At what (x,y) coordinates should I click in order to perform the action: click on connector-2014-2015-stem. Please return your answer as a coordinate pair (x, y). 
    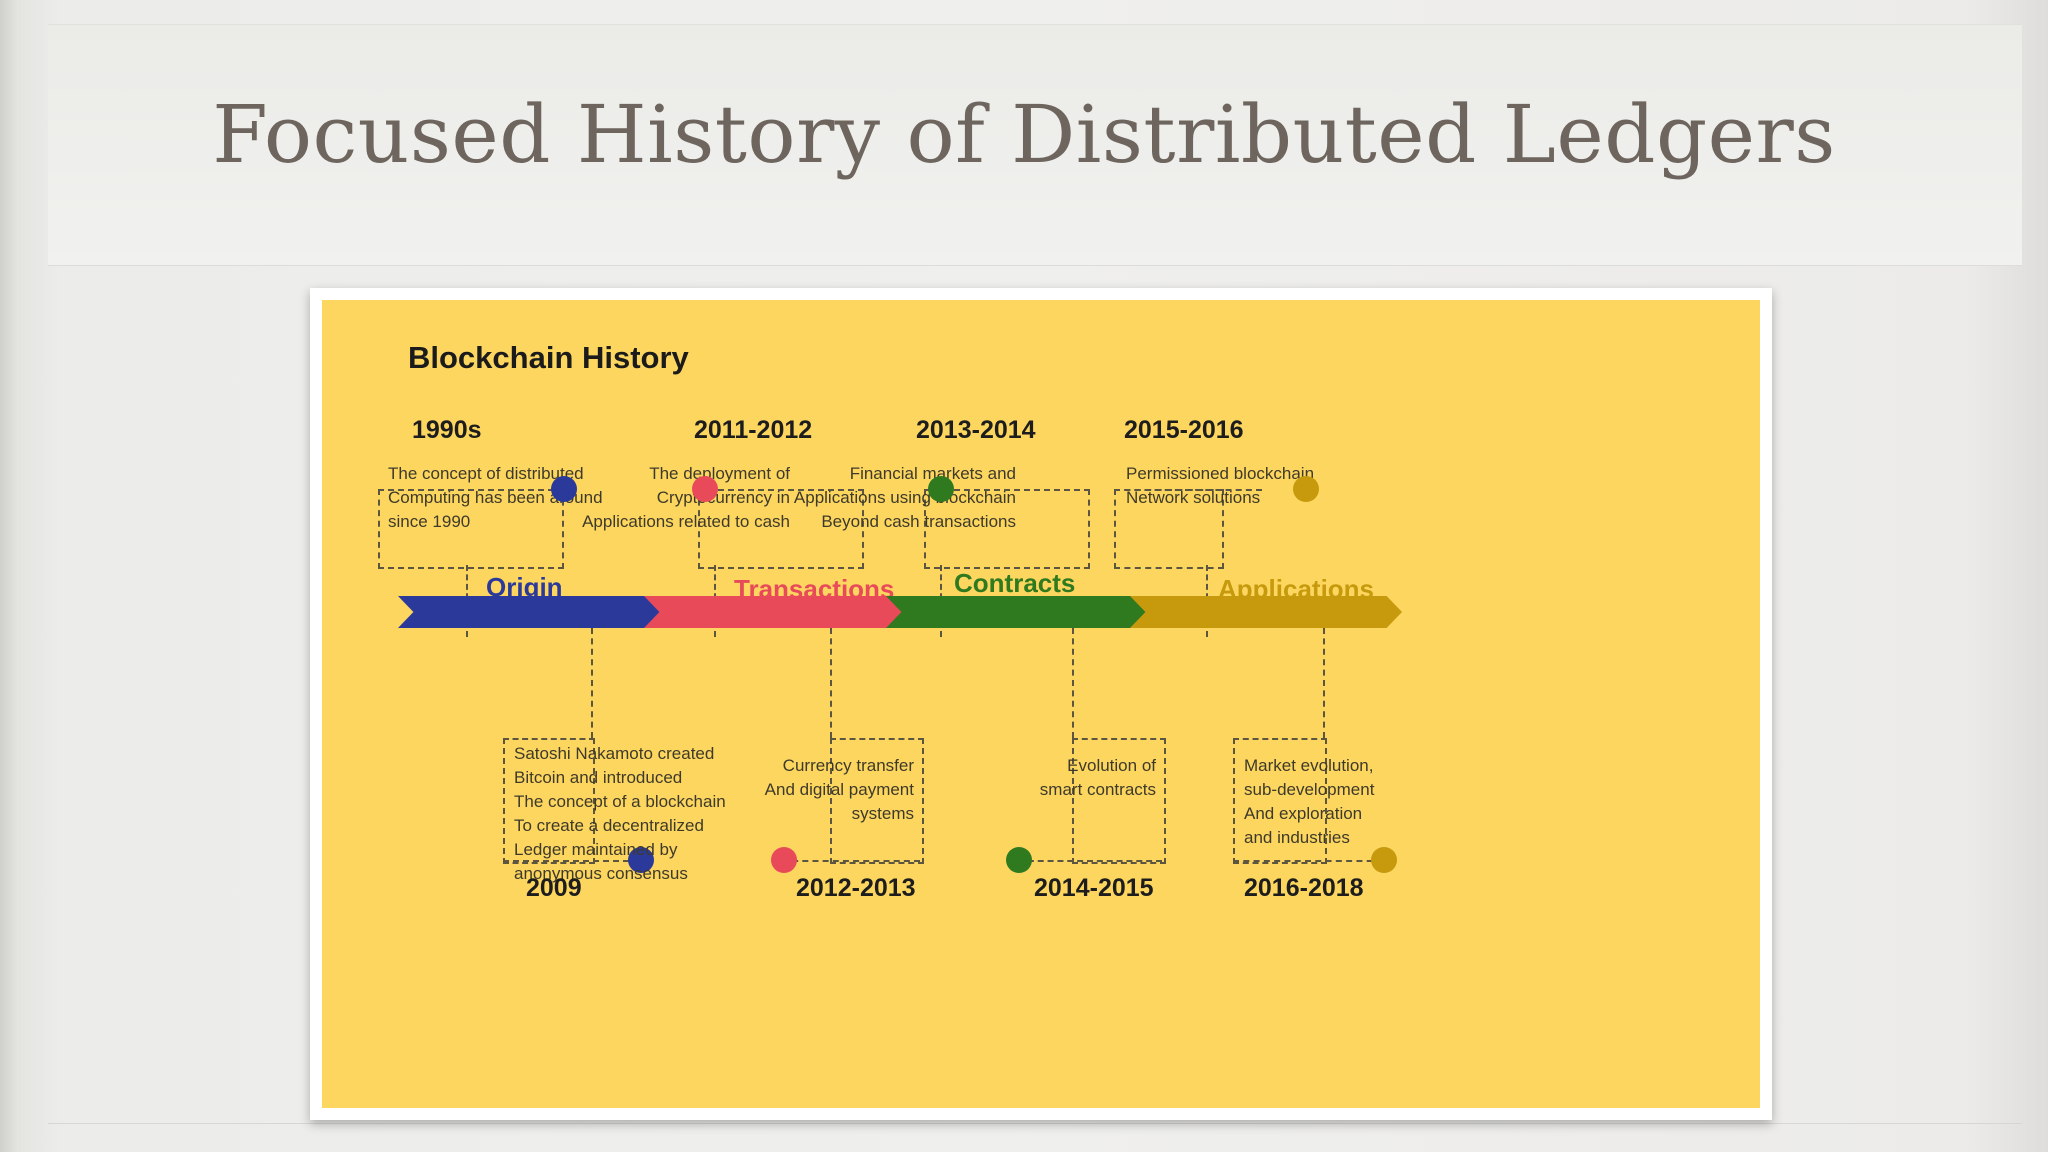
    Looking at the image, I should click on (1073, 683).